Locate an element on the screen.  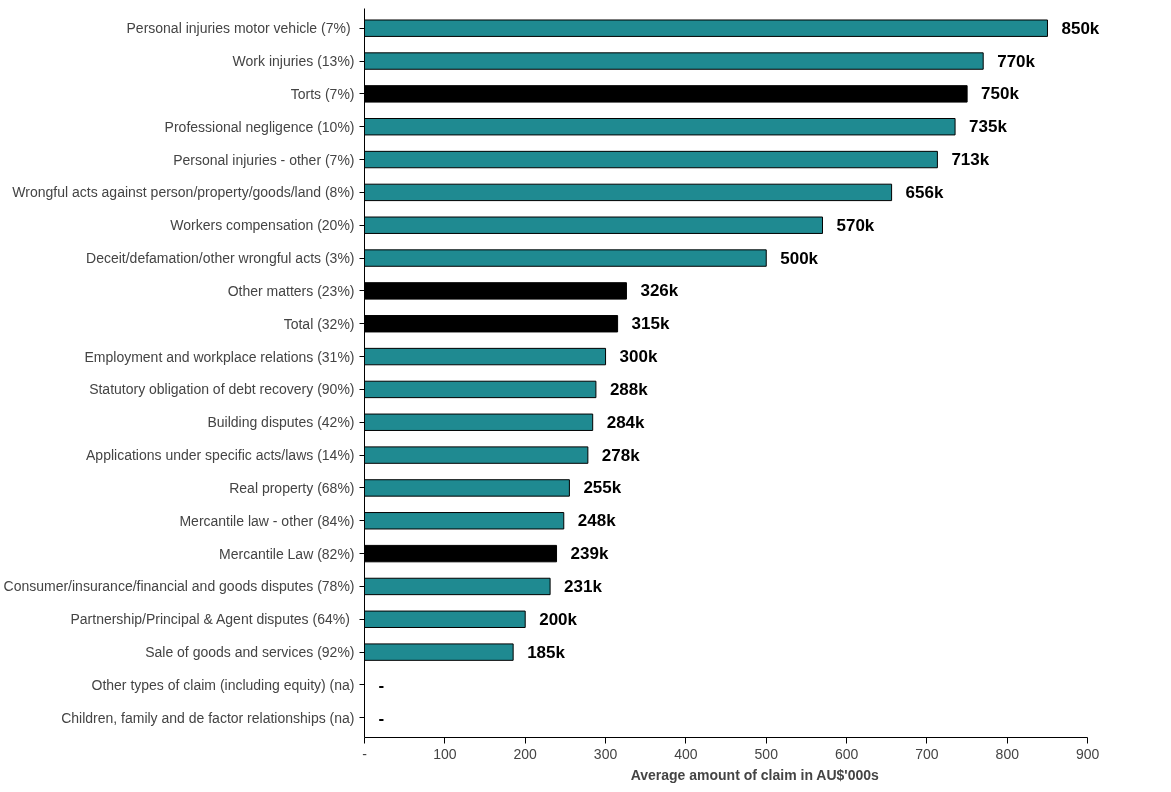
x-tick-label: 900 is located at coordinates (1087, 753).